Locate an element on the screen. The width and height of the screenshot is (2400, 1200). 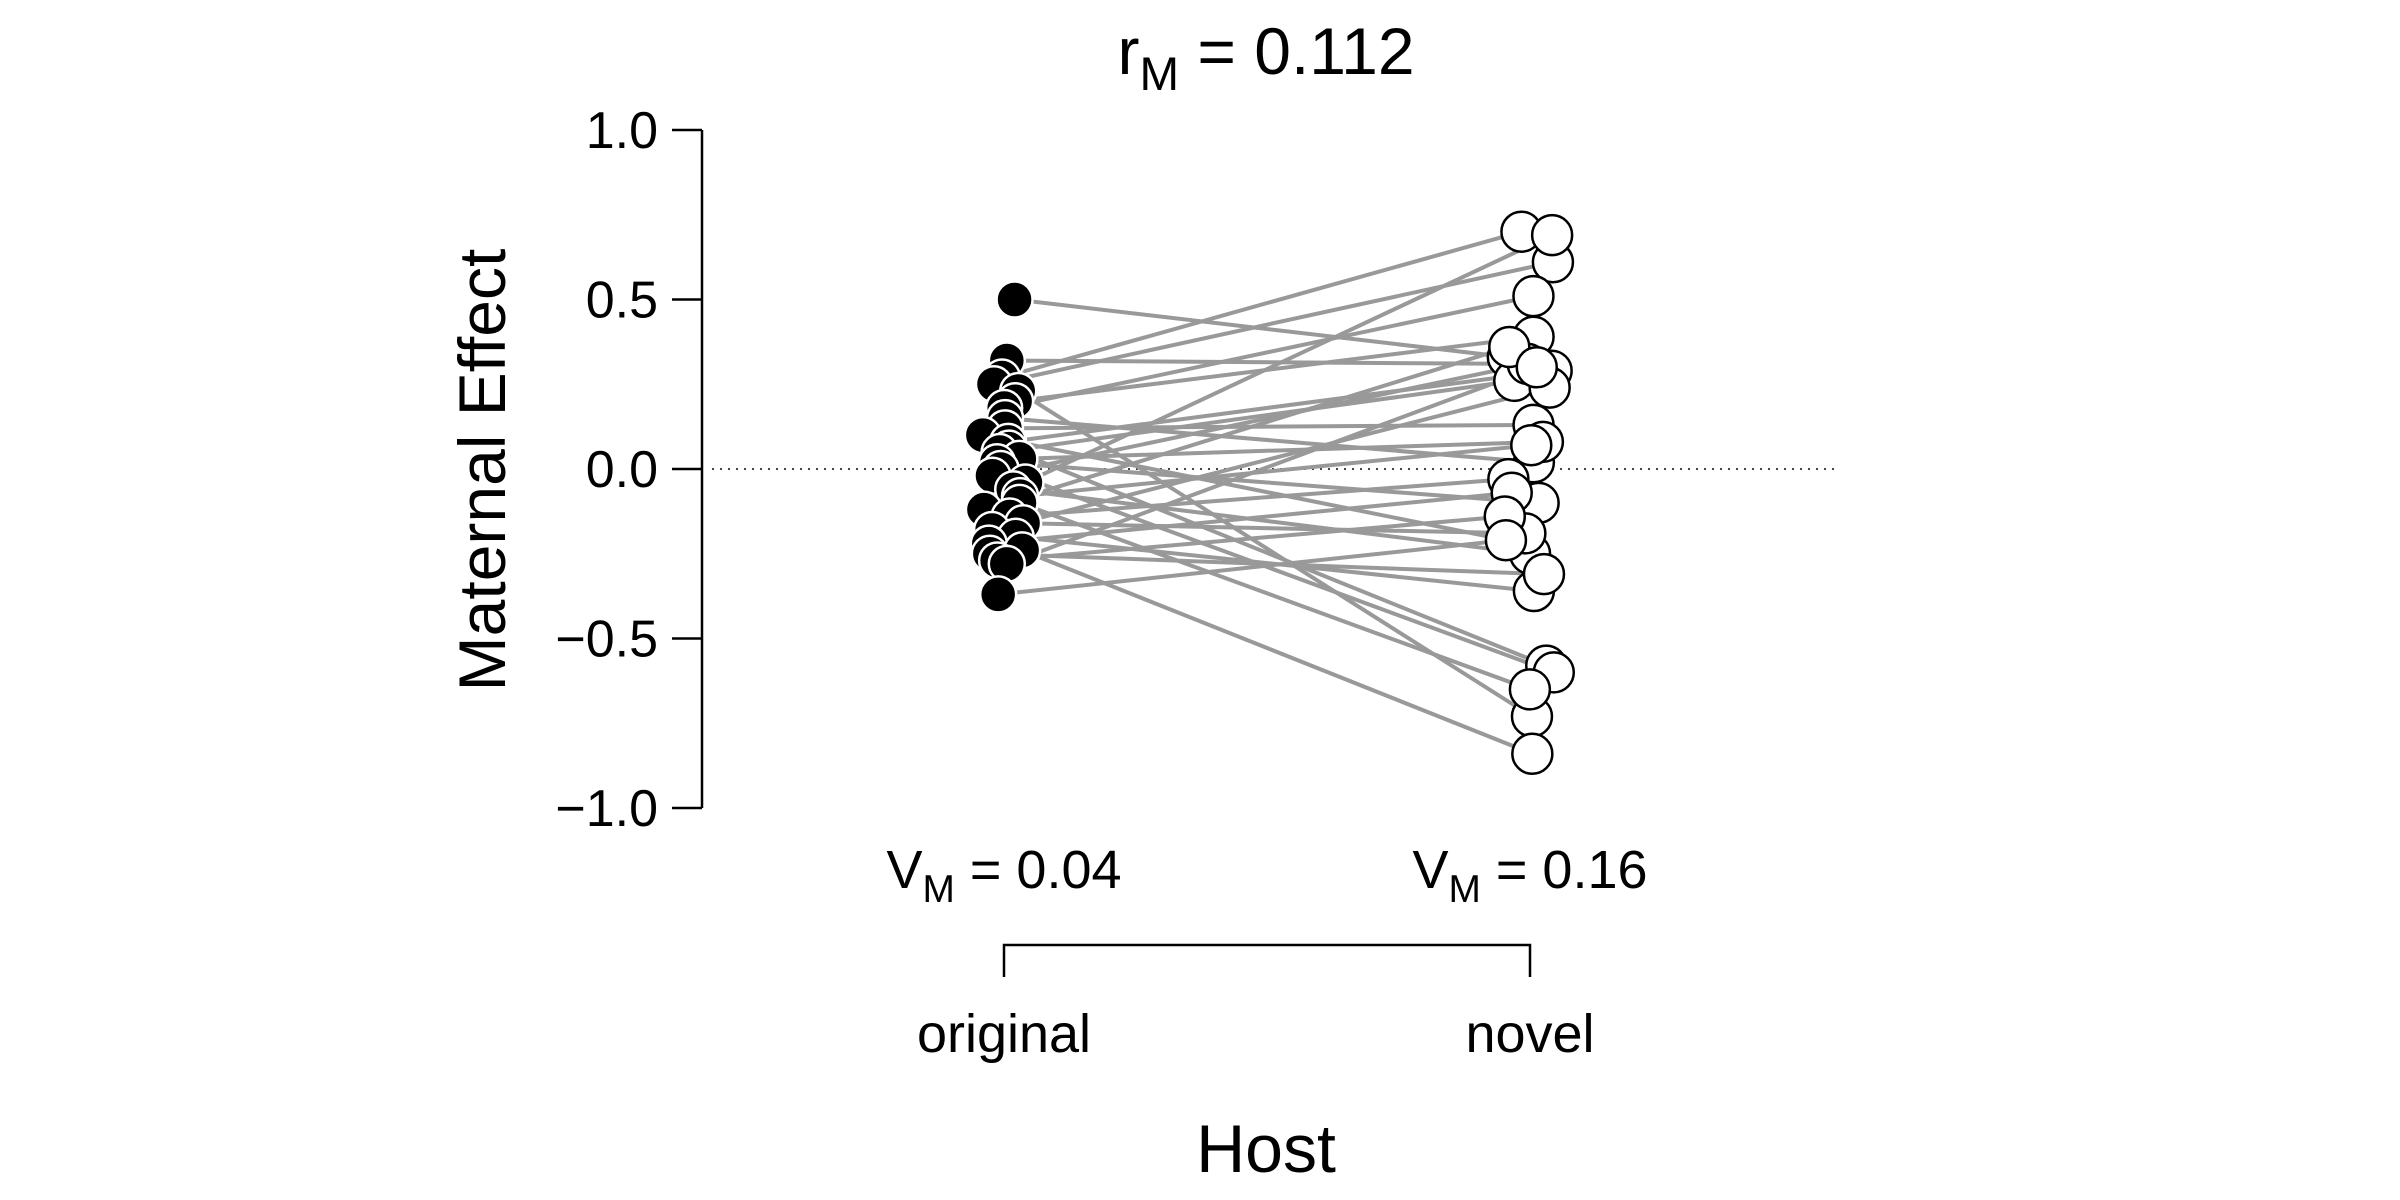
variance-label-novel: VM = 0.16 is located at coordinates (1529, 875).